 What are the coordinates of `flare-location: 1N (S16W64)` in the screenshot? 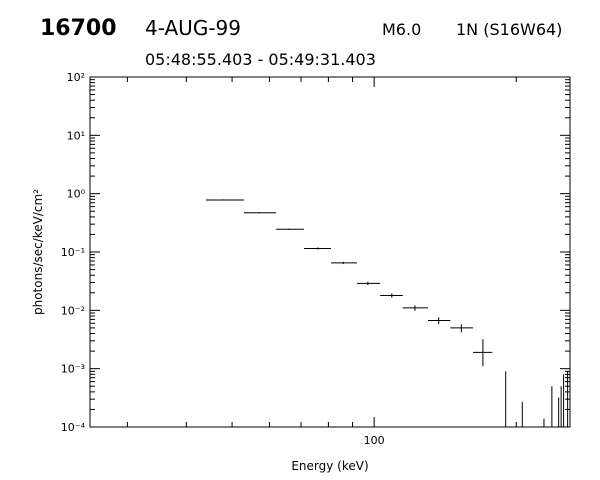 It's located at (509, 29).